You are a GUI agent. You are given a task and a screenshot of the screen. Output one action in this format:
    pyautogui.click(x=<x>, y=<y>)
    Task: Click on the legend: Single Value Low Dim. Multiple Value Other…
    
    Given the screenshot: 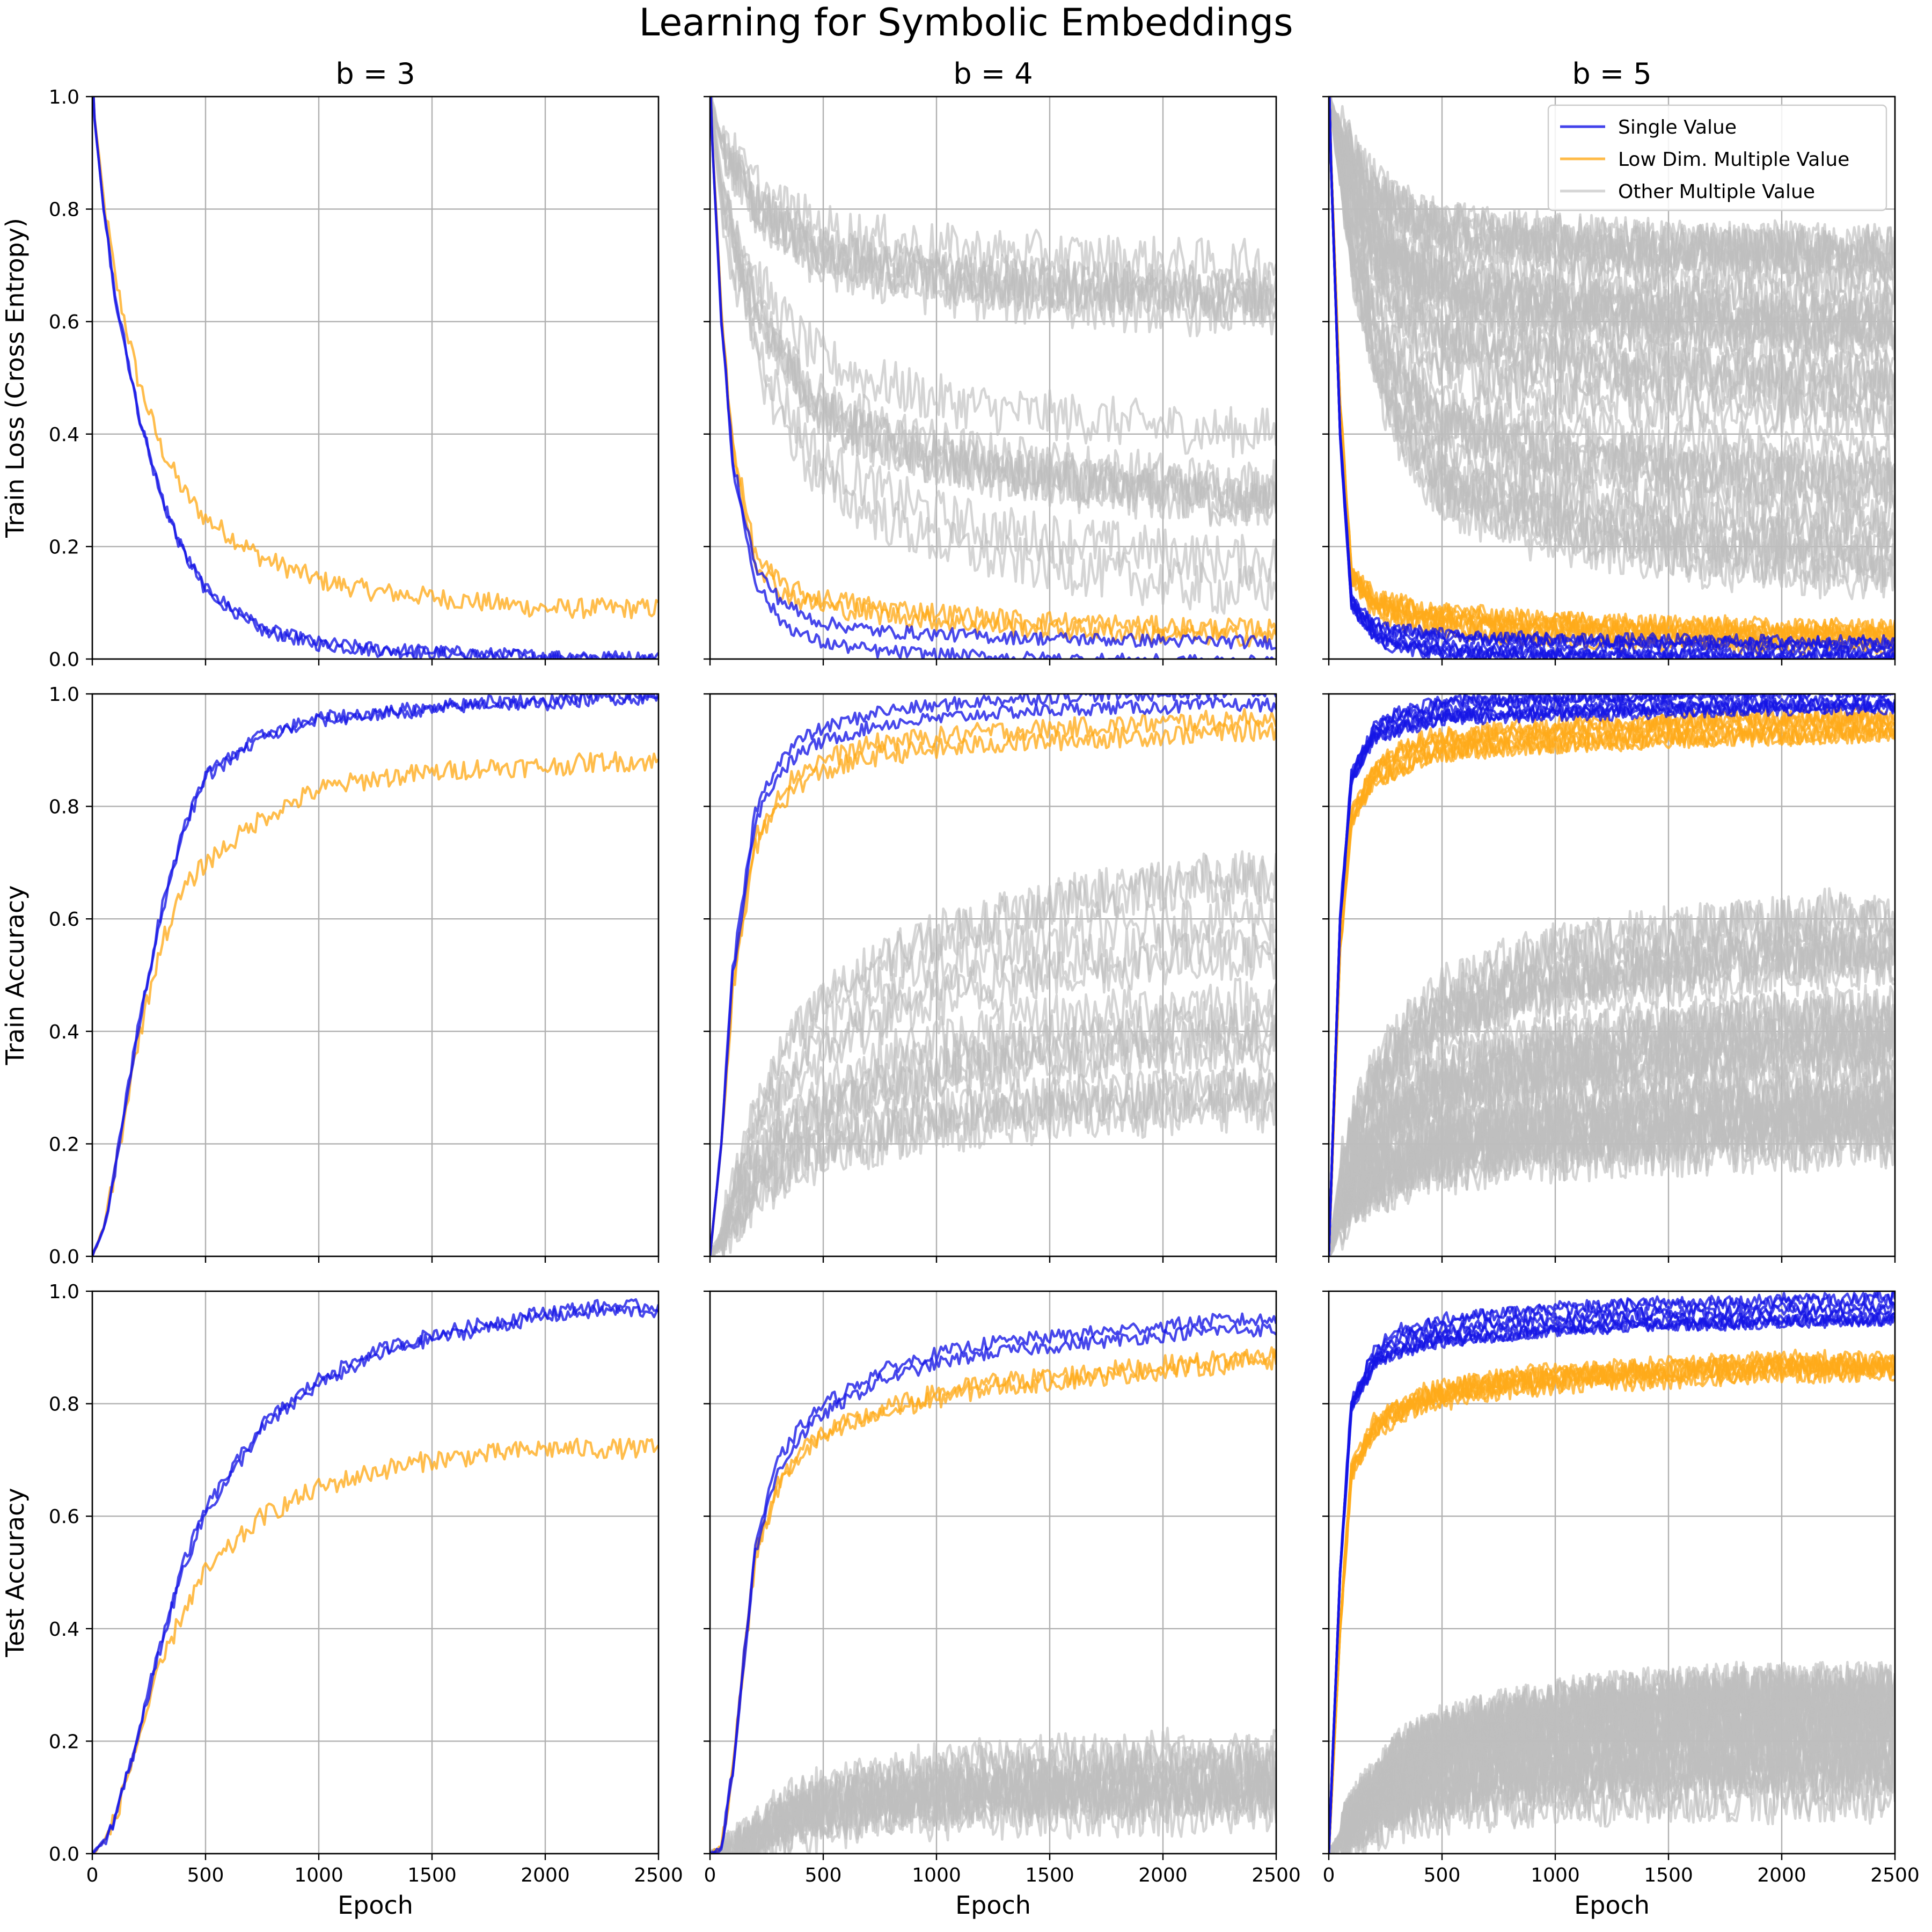 What is the action you would take?
    pyautogui.click(x=1717, y=157)
    